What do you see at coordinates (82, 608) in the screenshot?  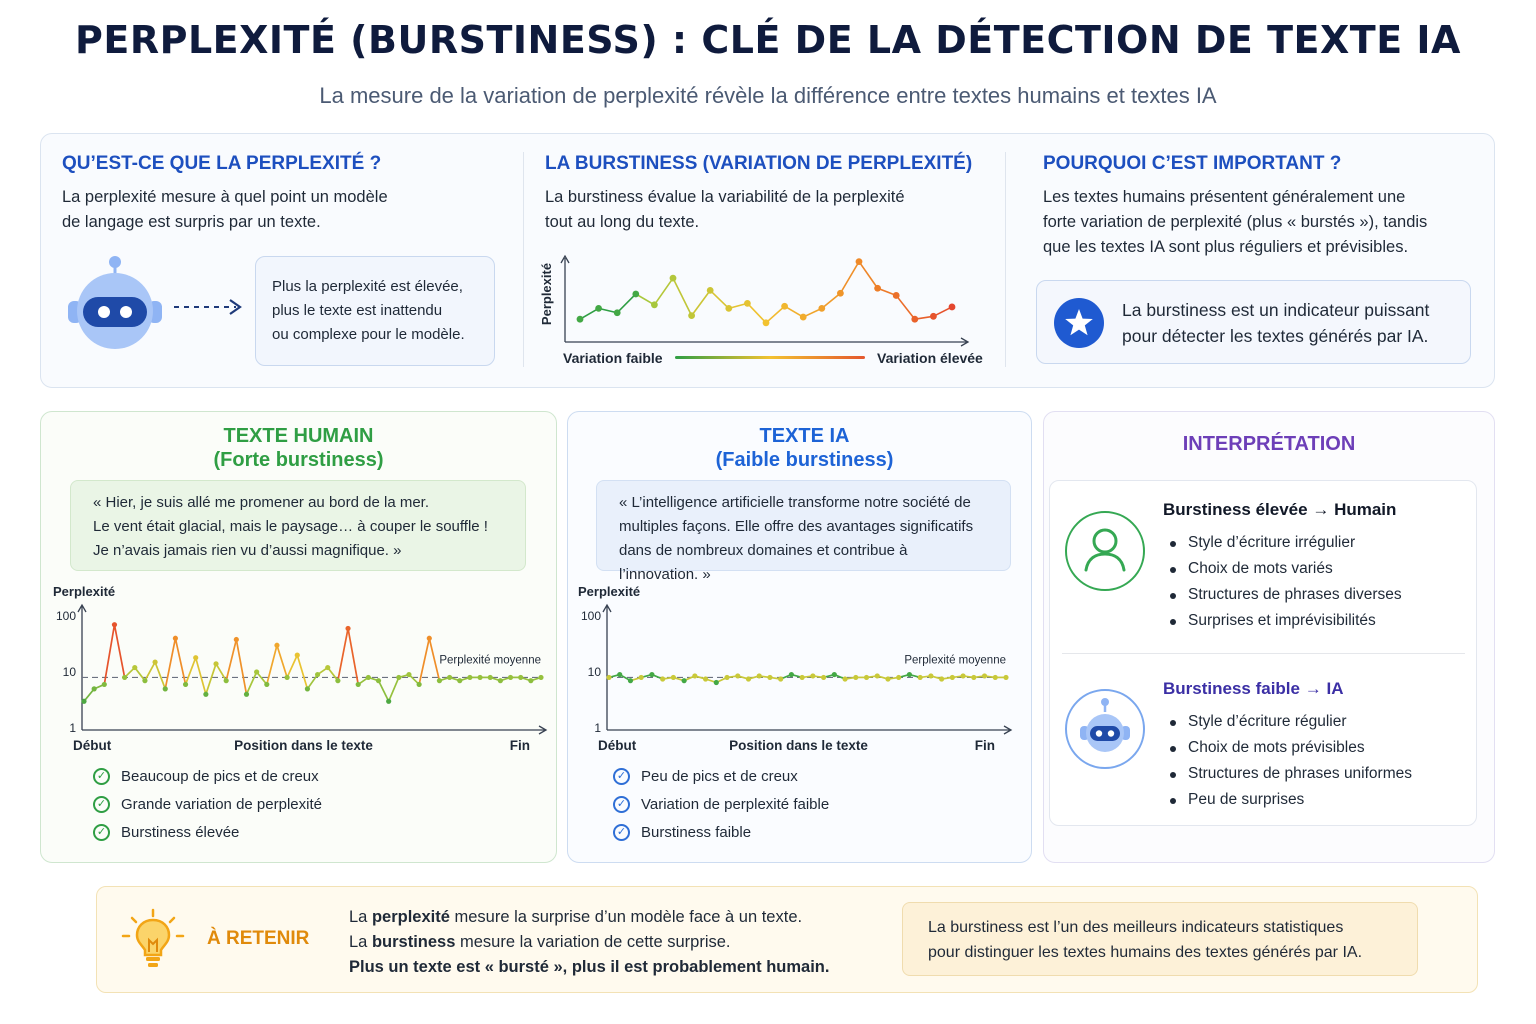 I see `y-axis-arrow` at bounding box center [82, 608].